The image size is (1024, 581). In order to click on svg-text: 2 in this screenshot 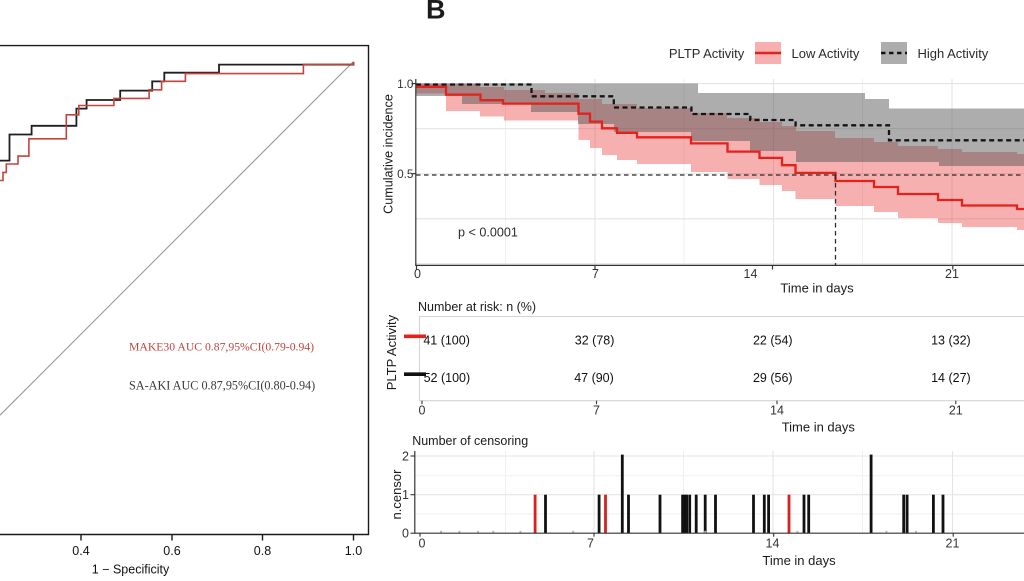, I will do `click(405, 457)`.